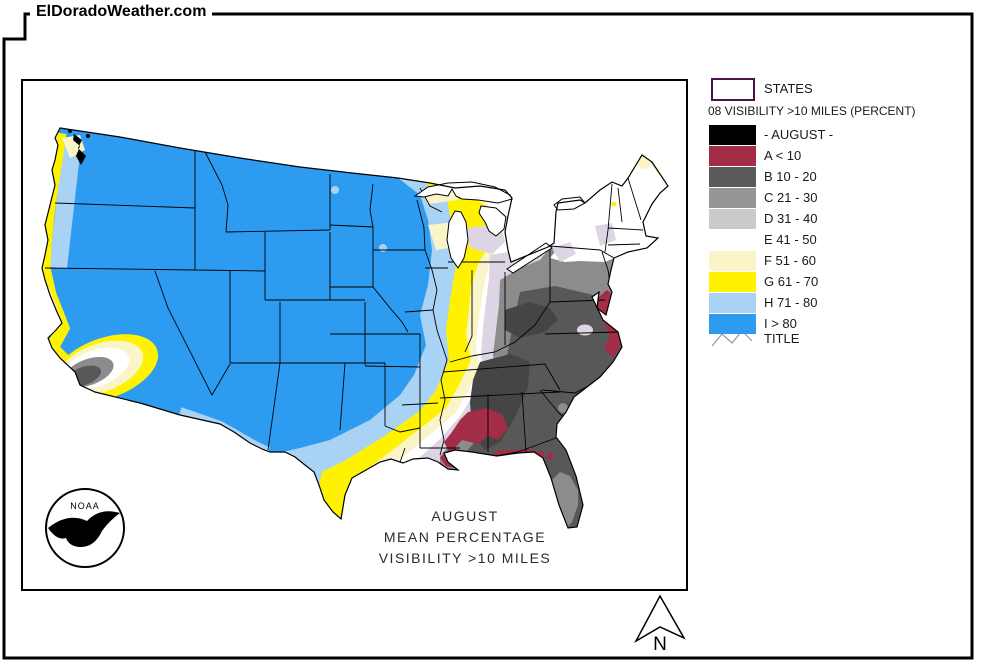 This screenshot has width=981, height=661. What do you see at coordinates (585, 330) in the screenshot?
I see `region-virginia-lavender` at bounding box center [585, 330].